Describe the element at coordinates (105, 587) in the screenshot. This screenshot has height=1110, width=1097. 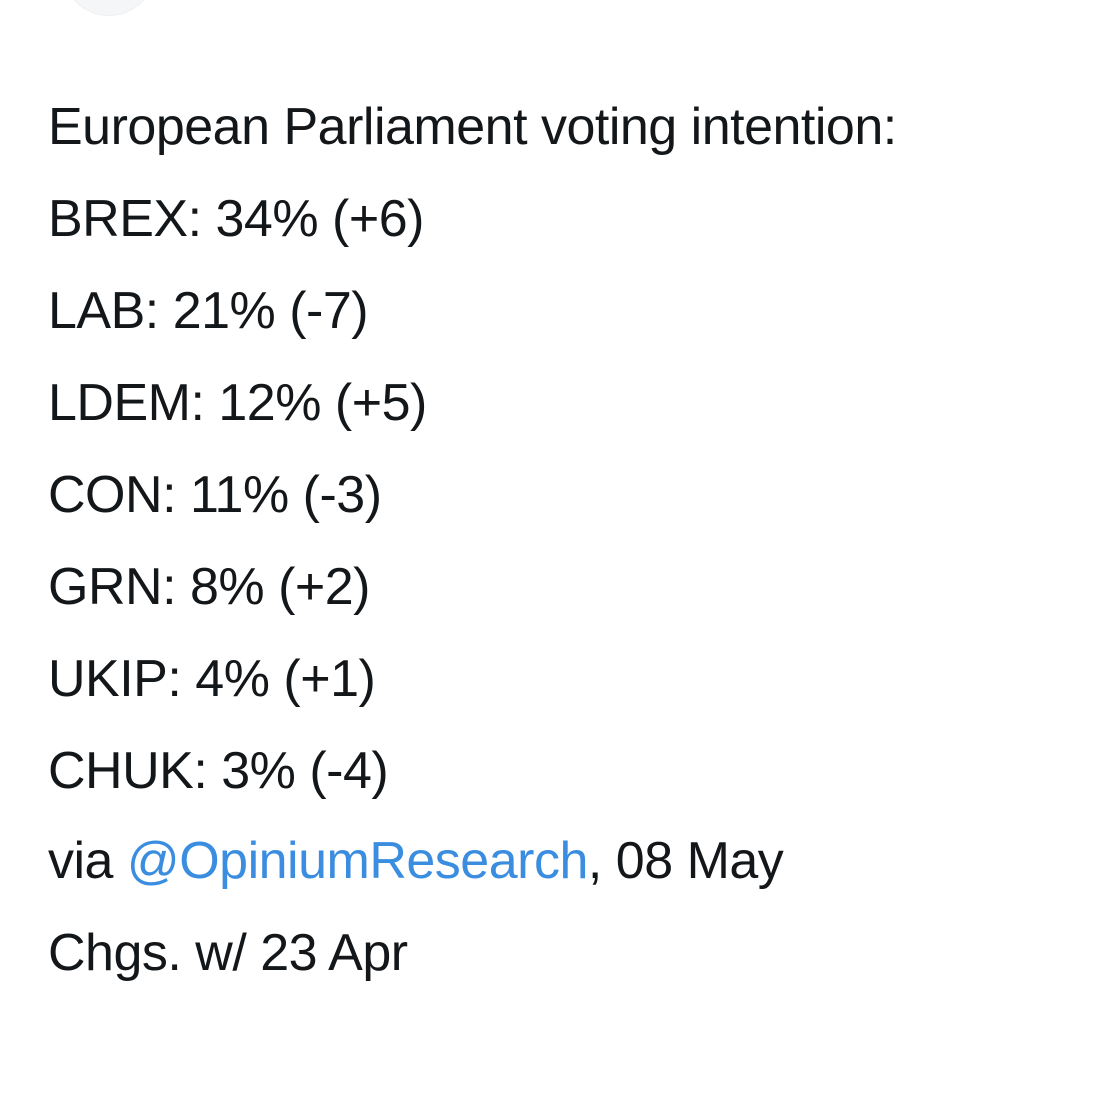
I see `party-name: GRN` at that location.